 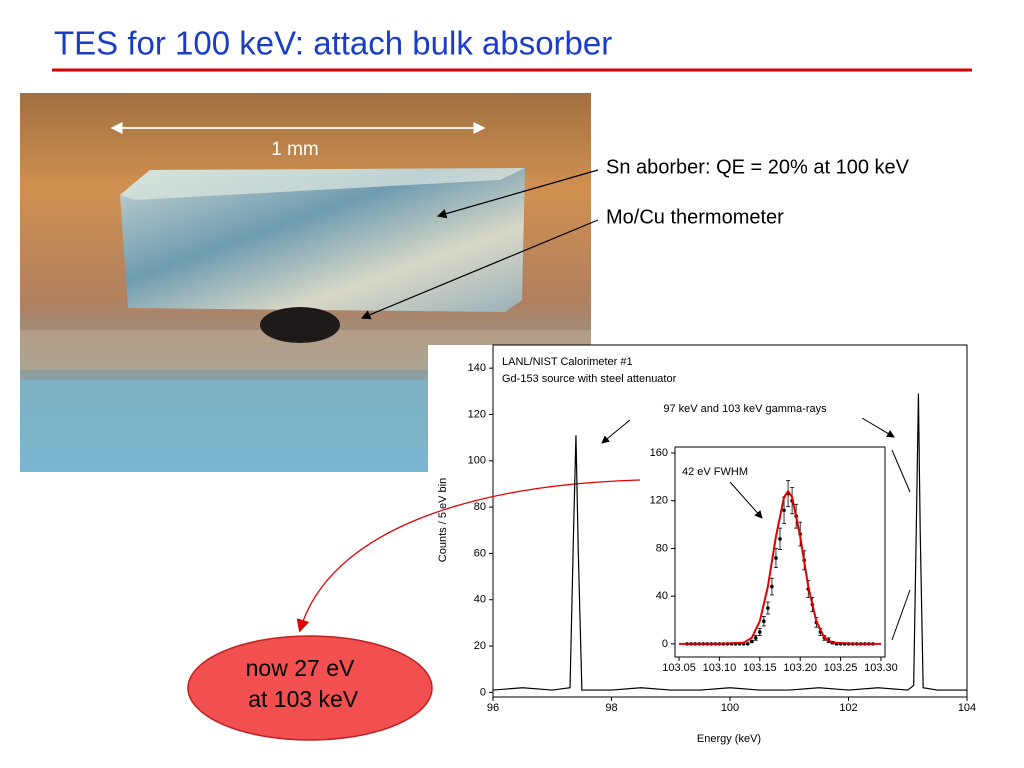 I want to click on x-tick-label: 104, so click(x=967, y=708).